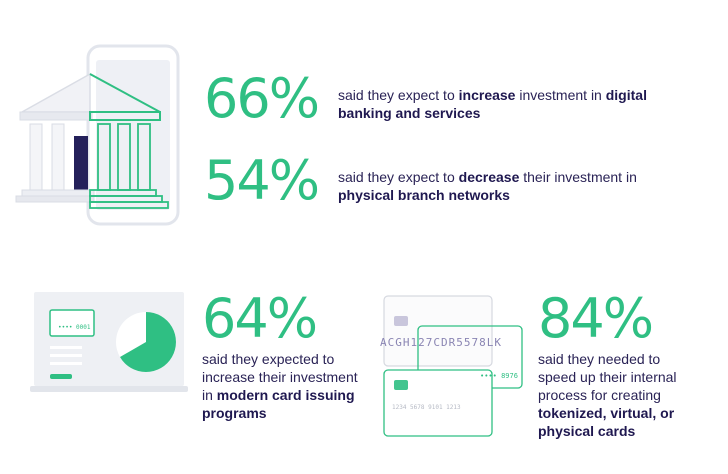  What do you see at coordinates (424, 195) in the screenshot?
I see `stat-54-bold-b: physical branch networks` at bounding box center [424, 195].